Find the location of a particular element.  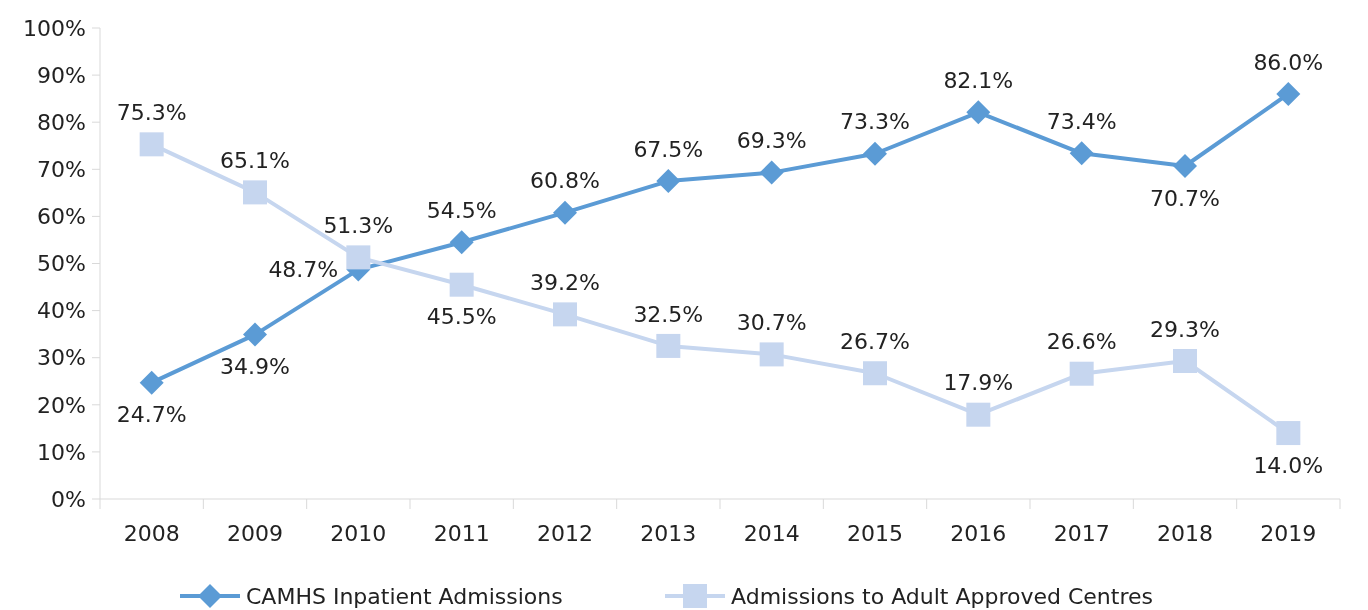

data-label: 32.5% is located at coordinates (668, 314).